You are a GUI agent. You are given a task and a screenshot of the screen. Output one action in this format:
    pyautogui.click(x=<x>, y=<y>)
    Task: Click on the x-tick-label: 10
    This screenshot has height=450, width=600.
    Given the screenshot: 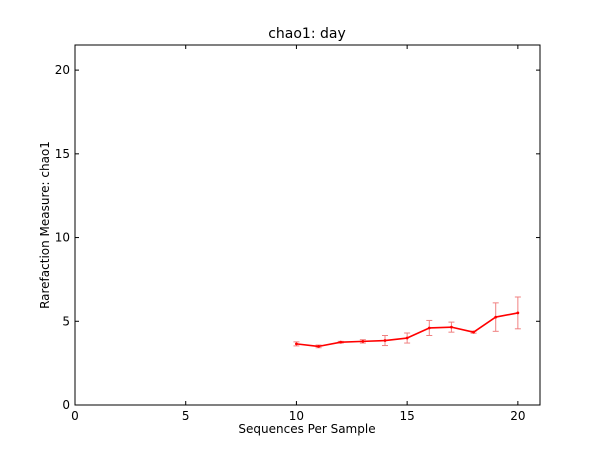 What is the action you would take?
    pyautogui.click(x=296, y=416)
    